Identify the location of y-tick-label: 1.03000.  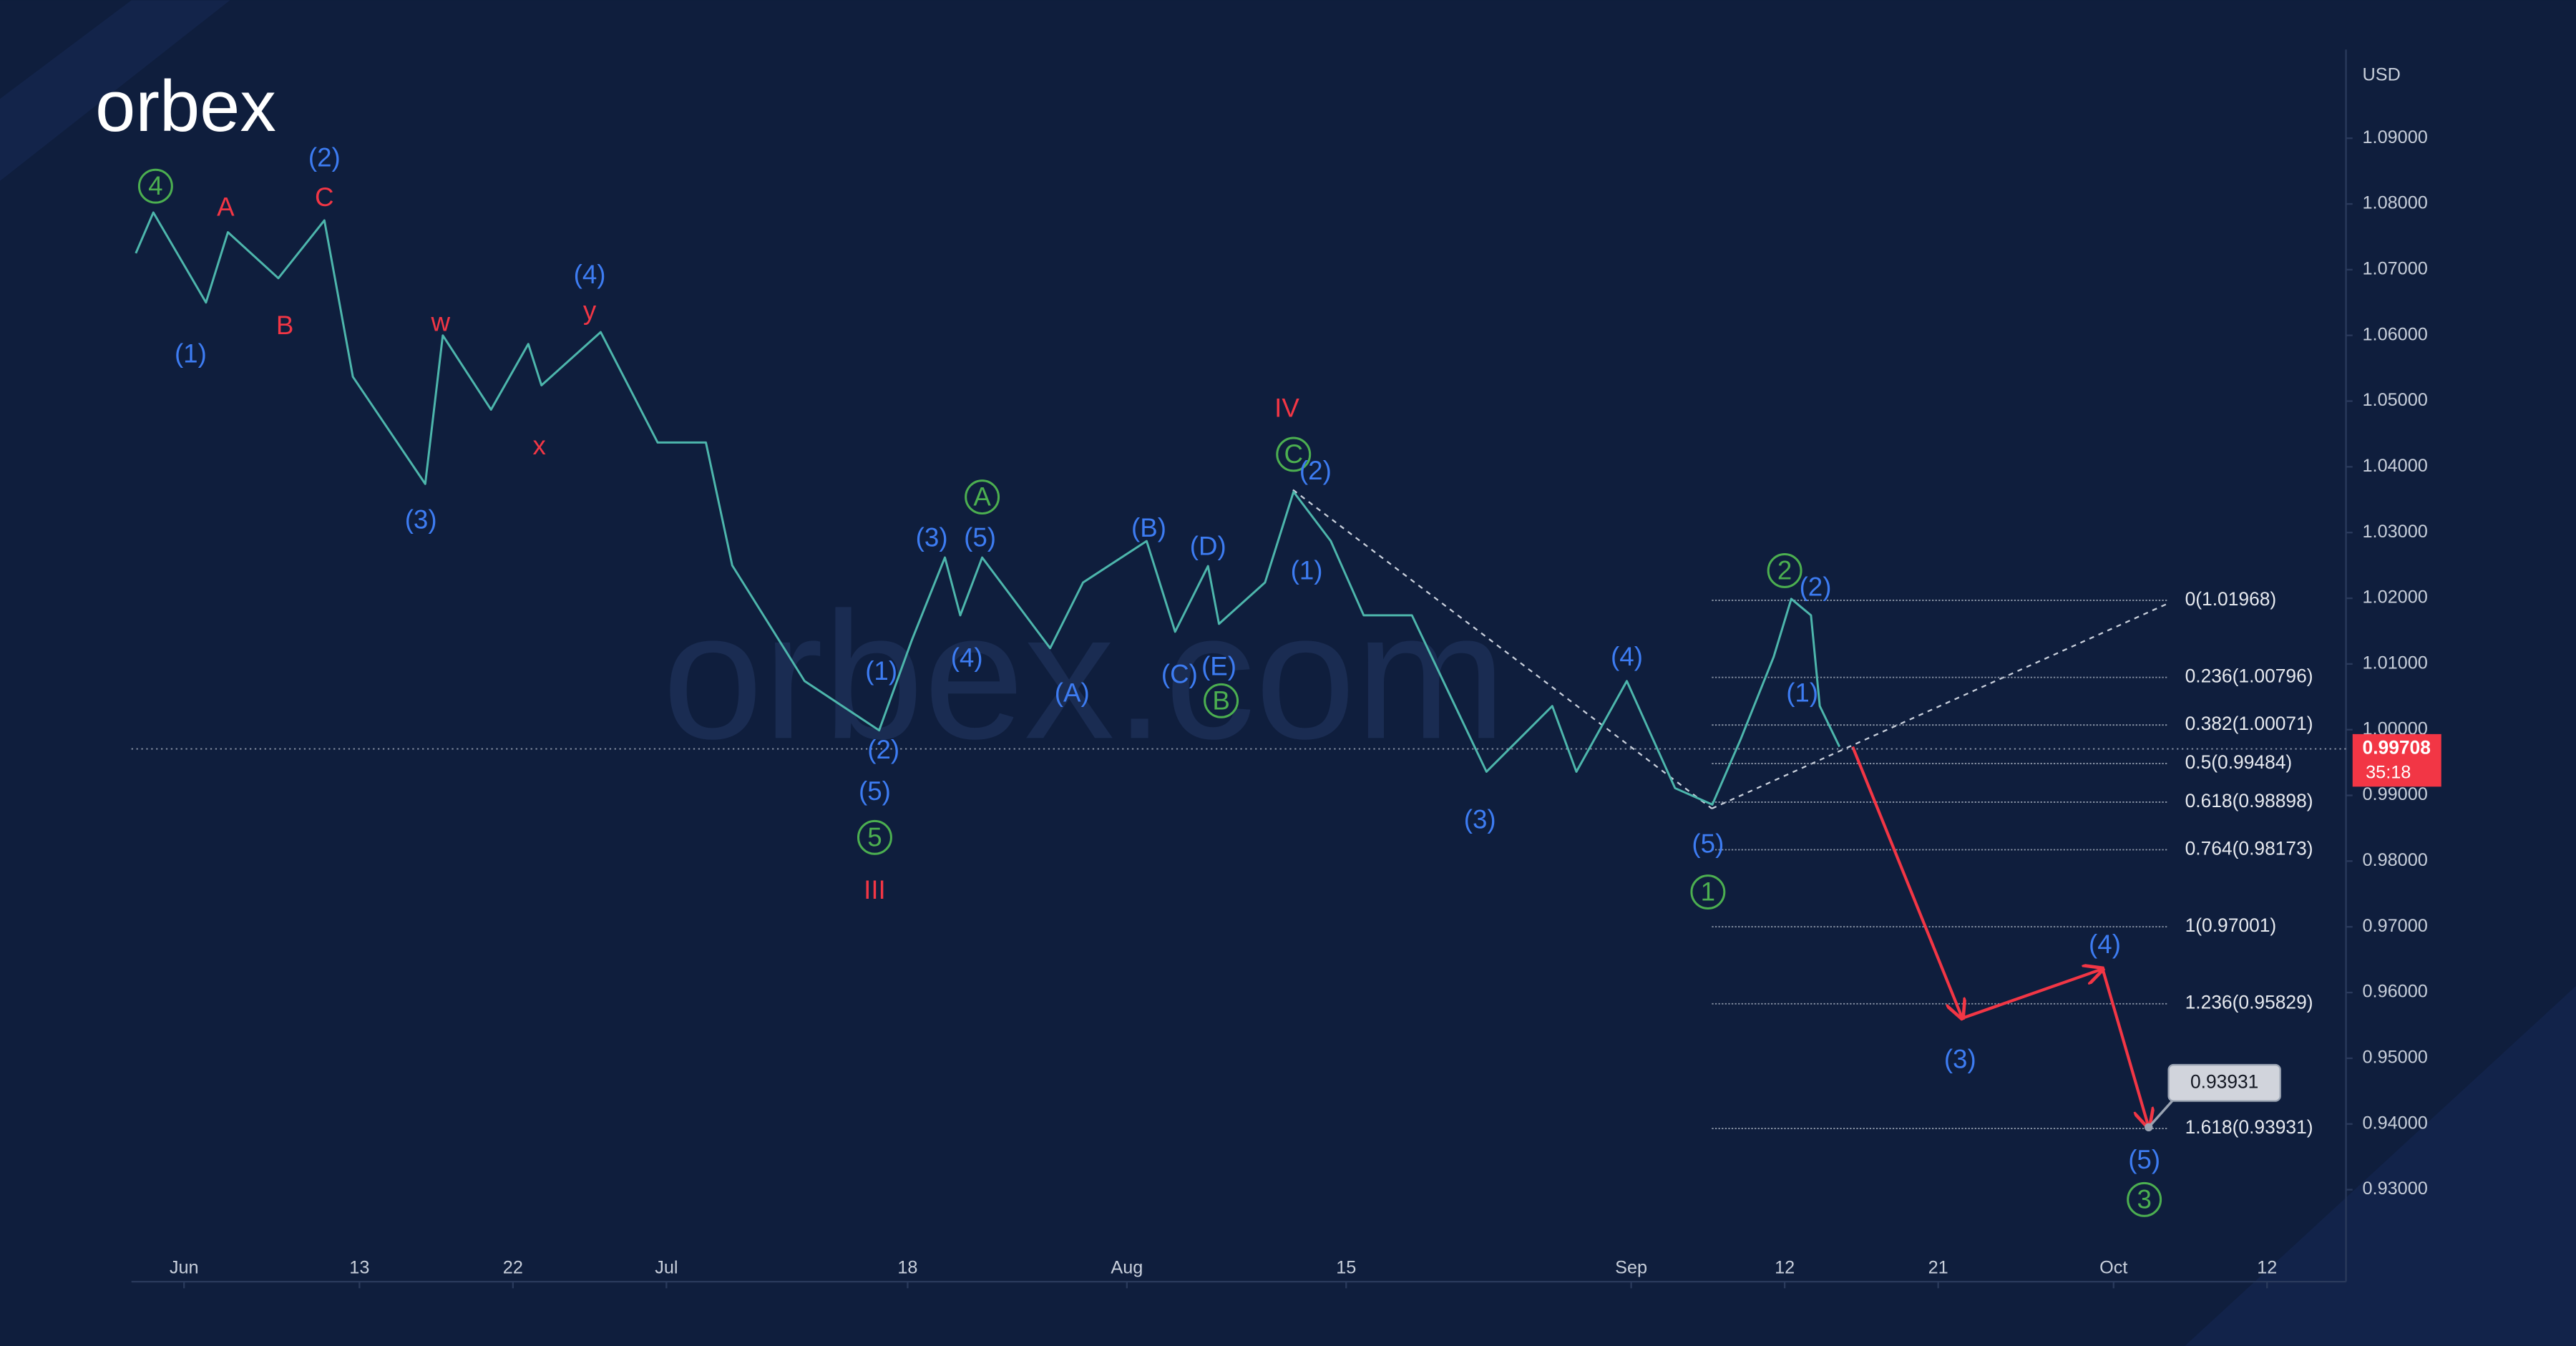
(2395, 532).